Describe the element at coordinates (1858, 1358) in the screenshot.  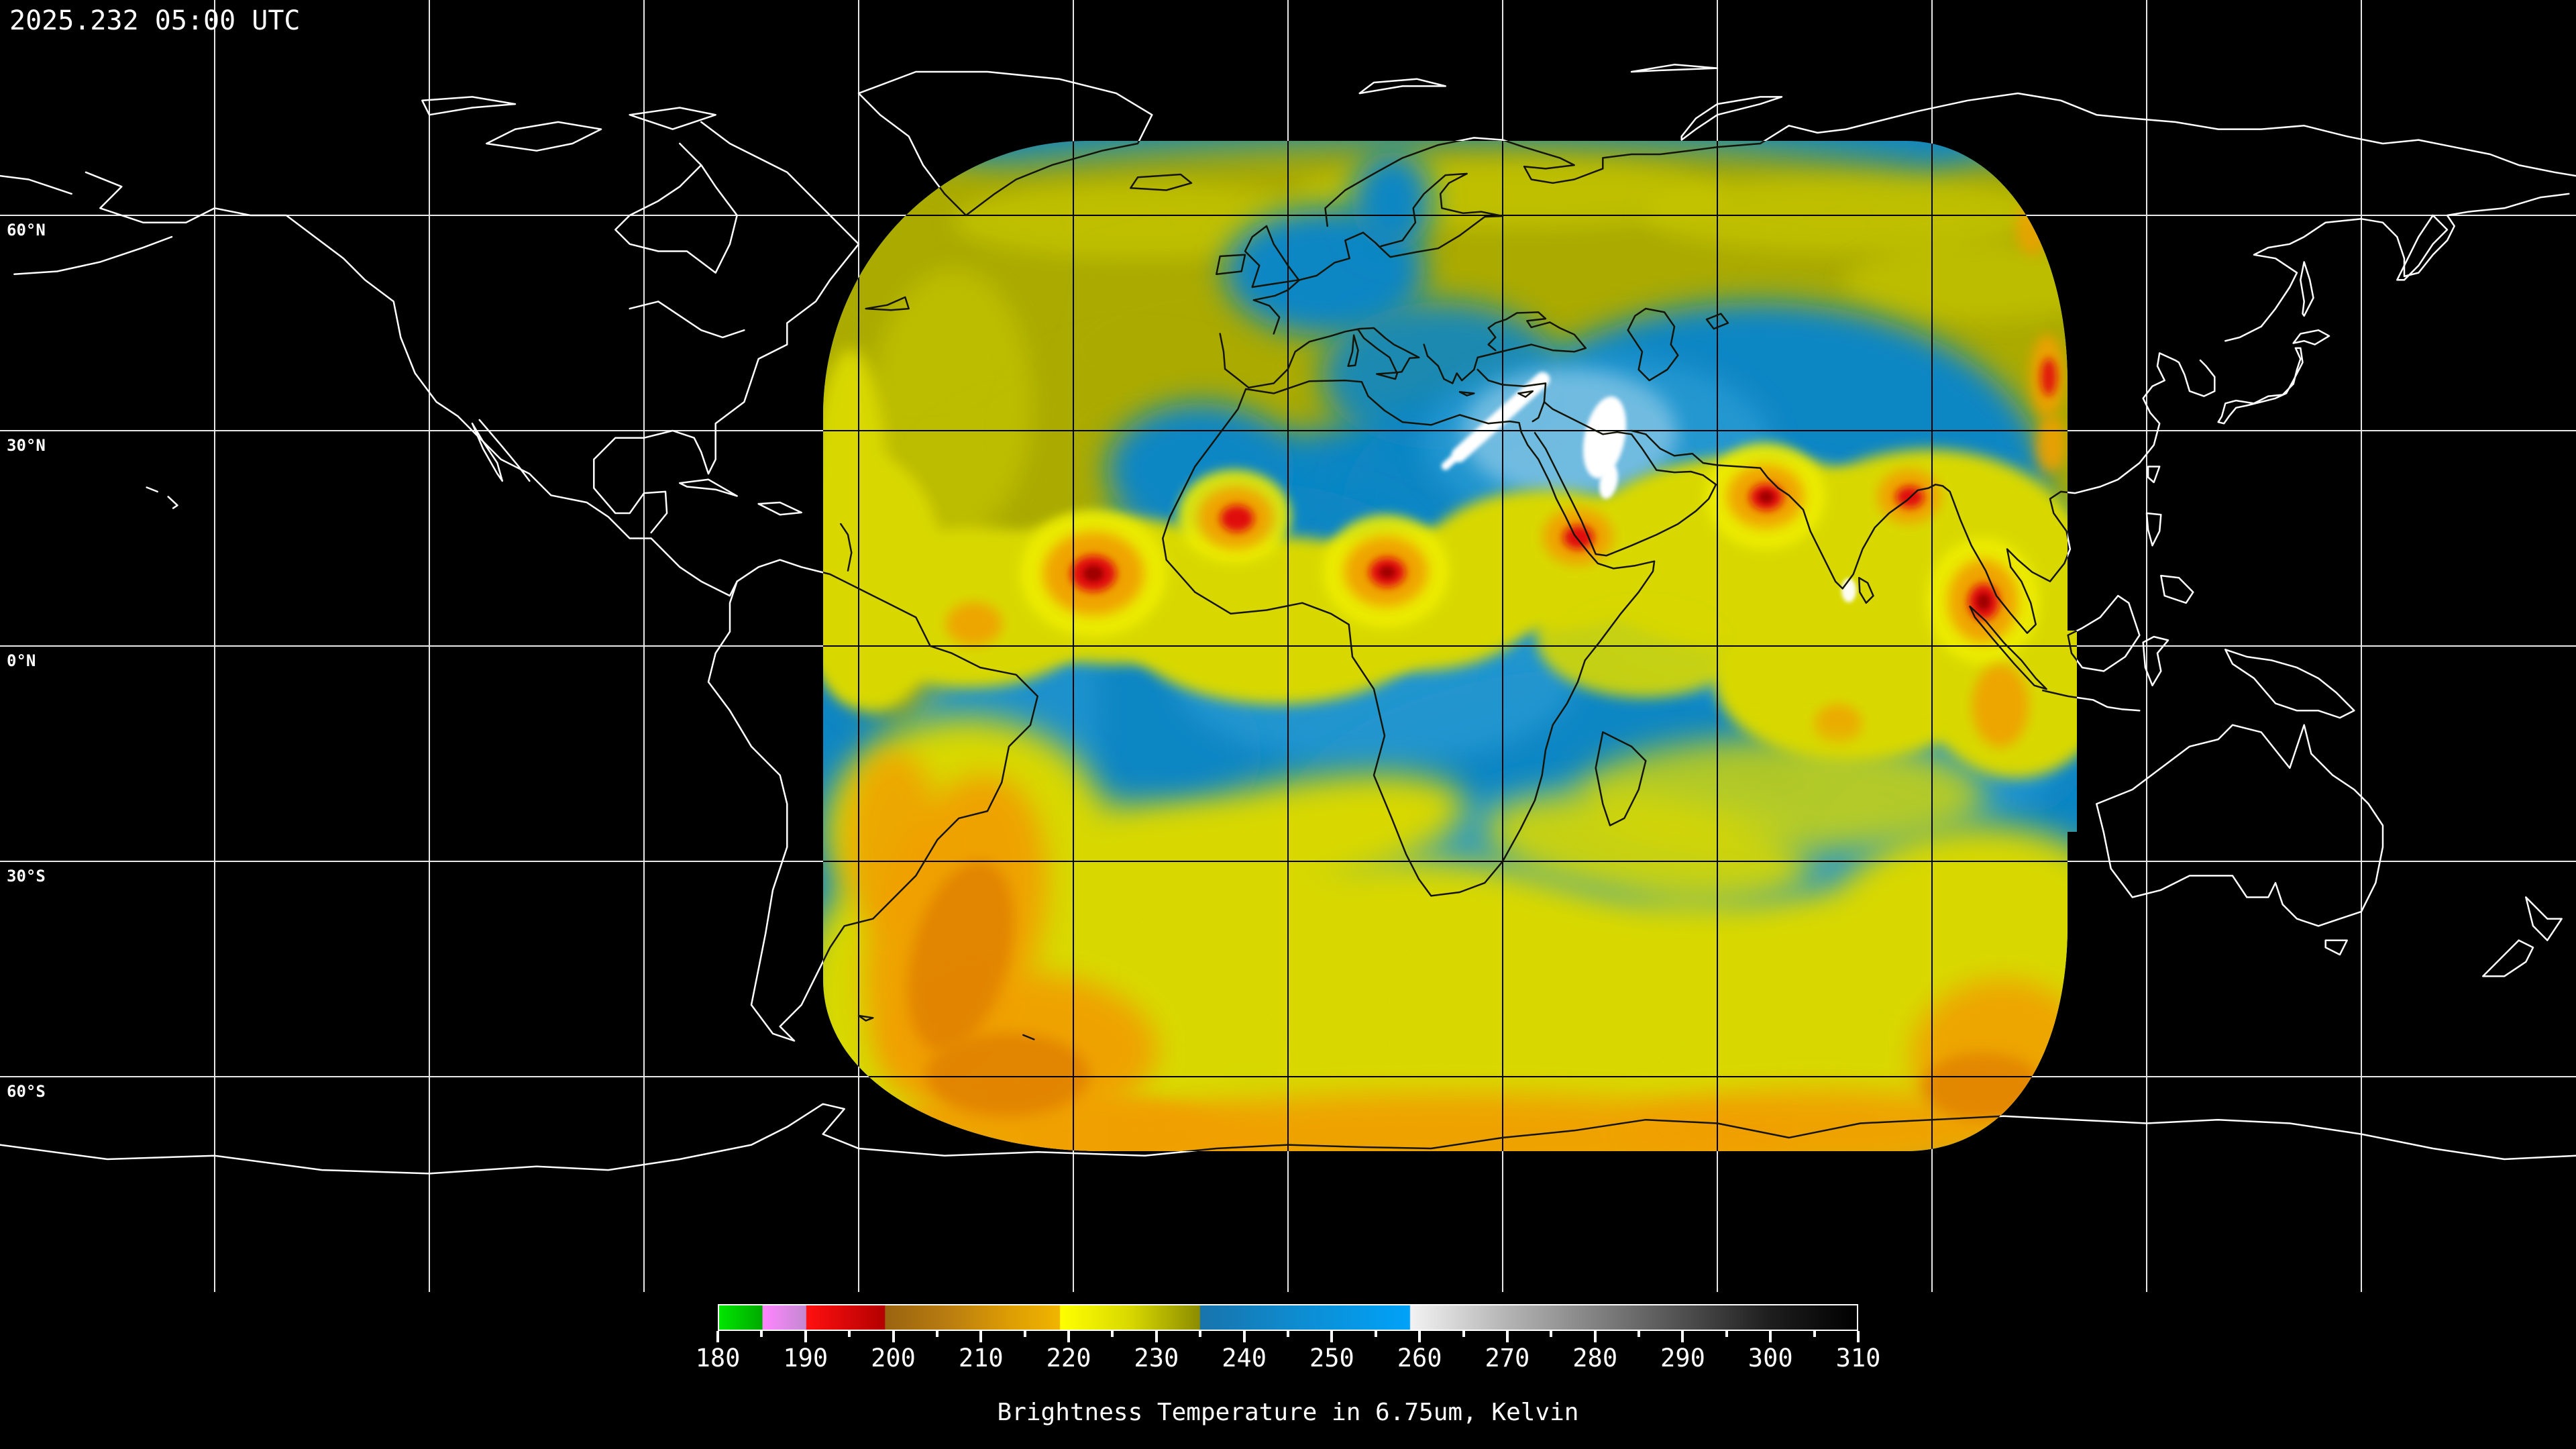
I see `colorbar-tick-label: 310` at that location.